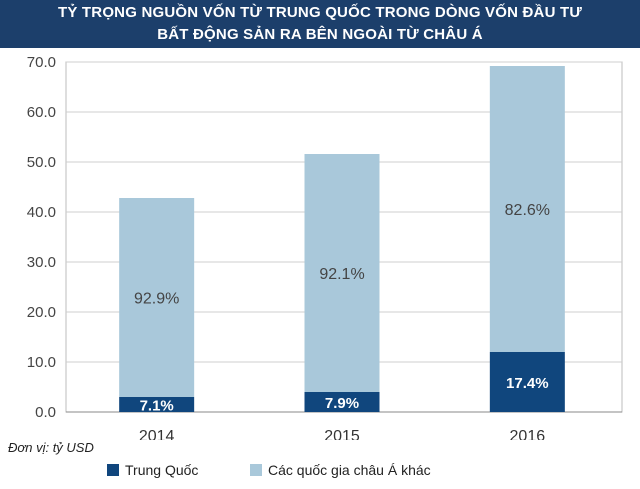  Describe the element at coordinates (41, 212) in the screenshot. I see `y-tick-label: 40.0` at that location.